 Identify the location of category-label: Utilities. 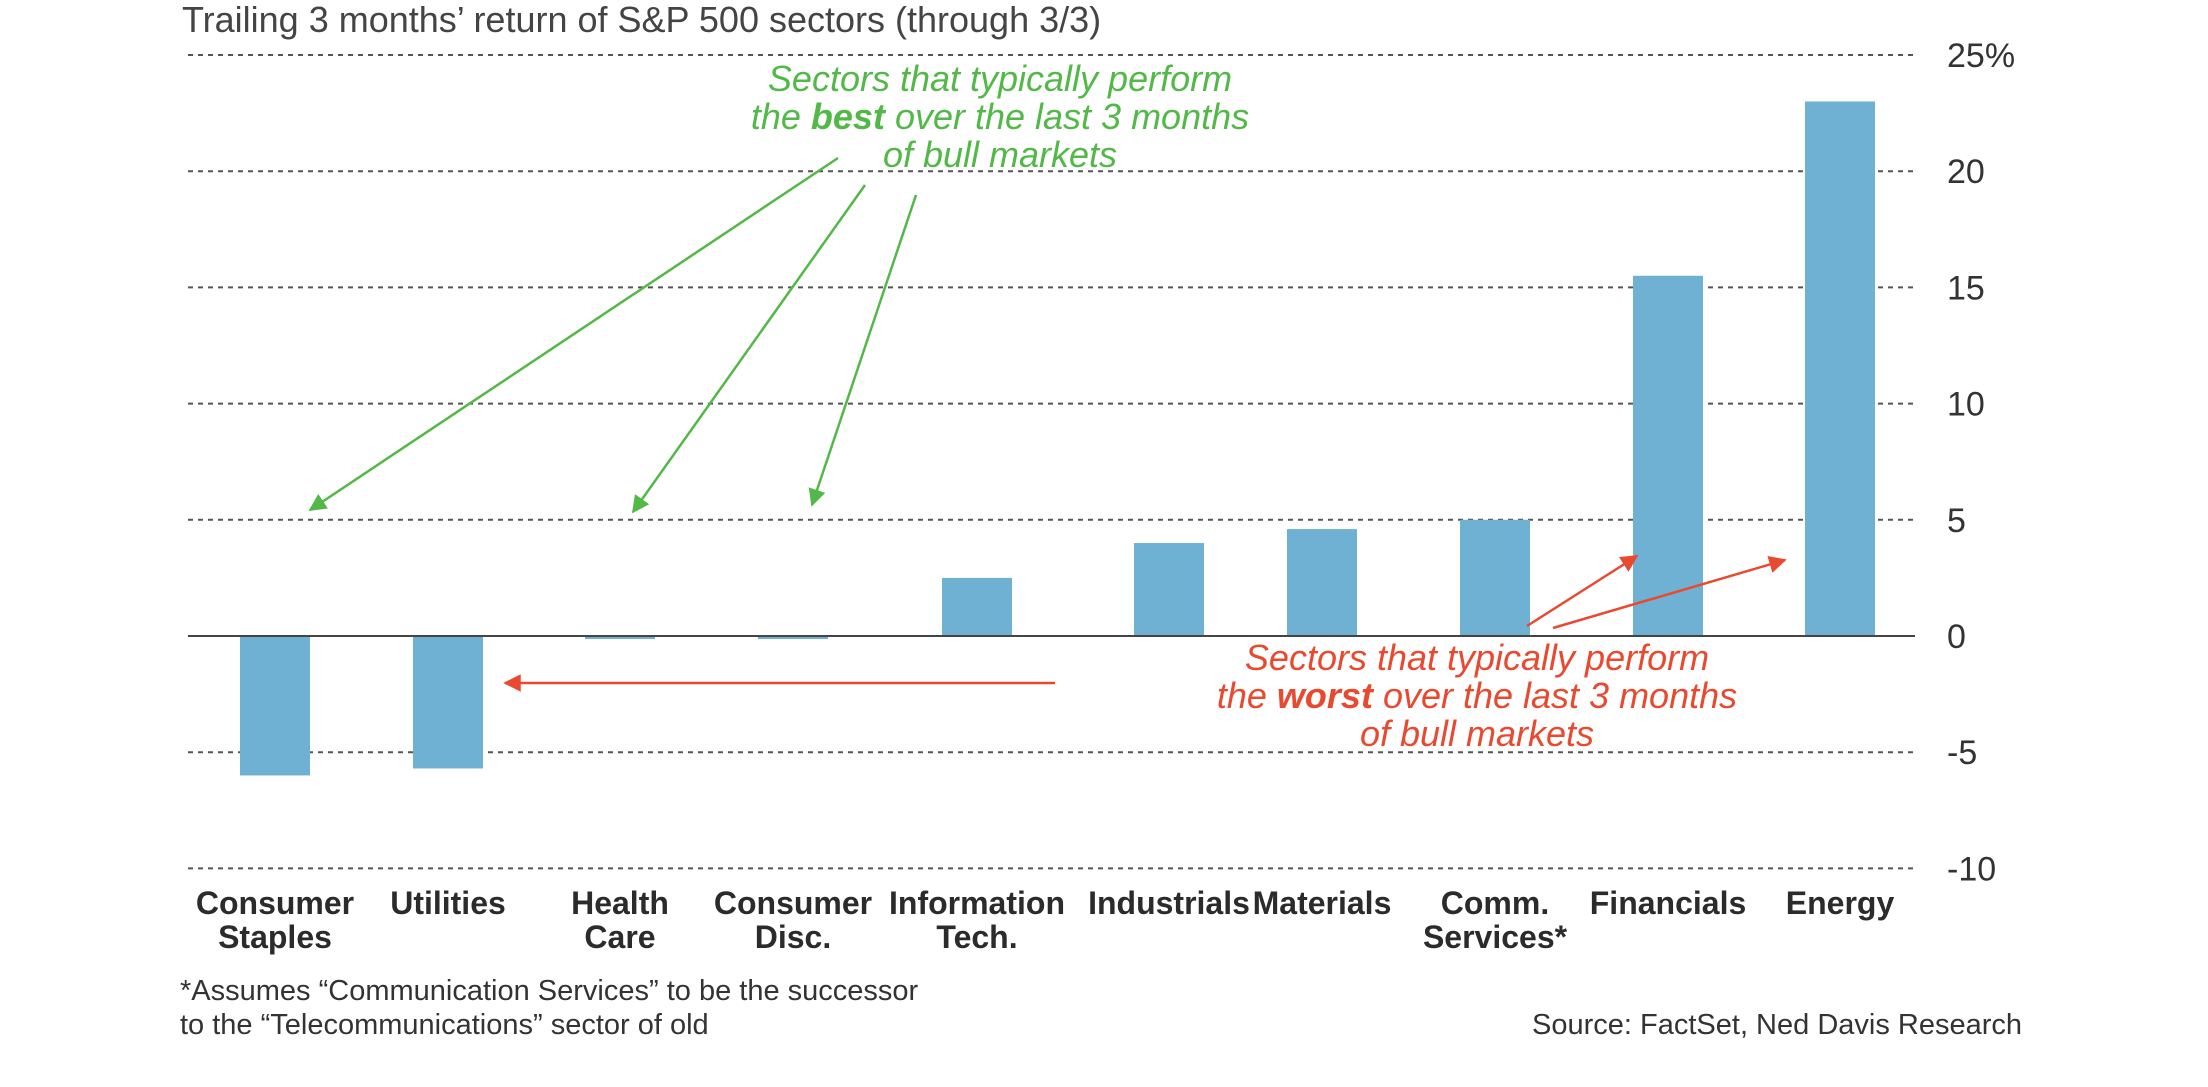
(448, 903).